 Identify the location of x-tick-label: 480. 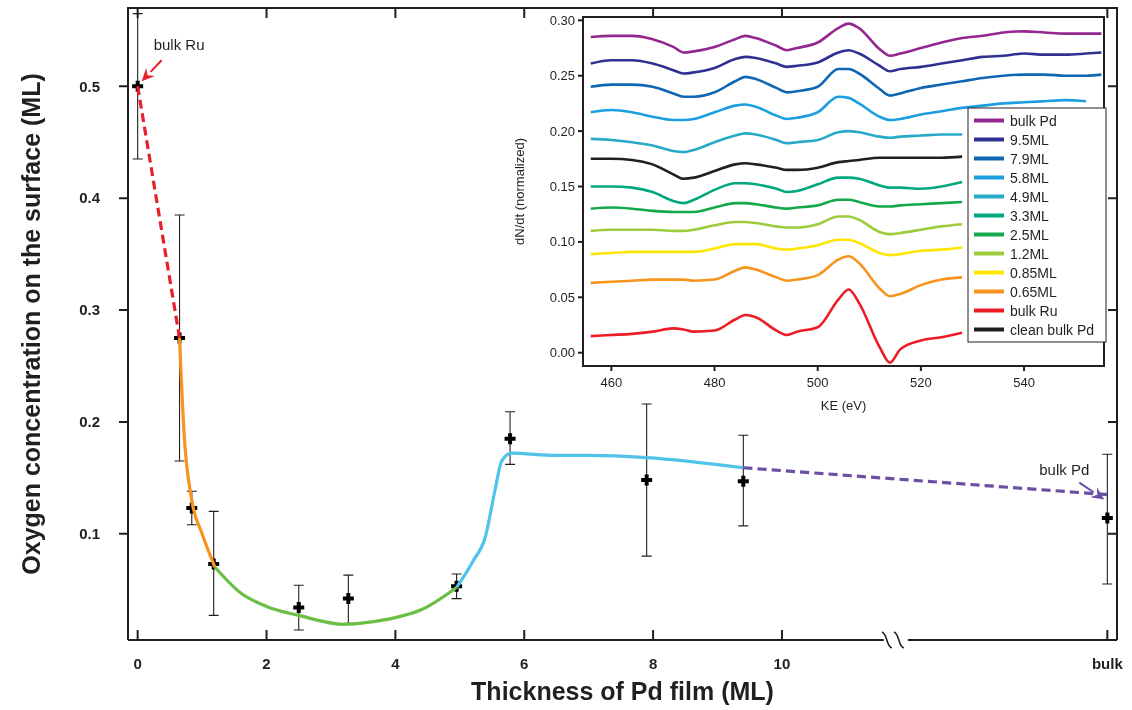
(714, 382).